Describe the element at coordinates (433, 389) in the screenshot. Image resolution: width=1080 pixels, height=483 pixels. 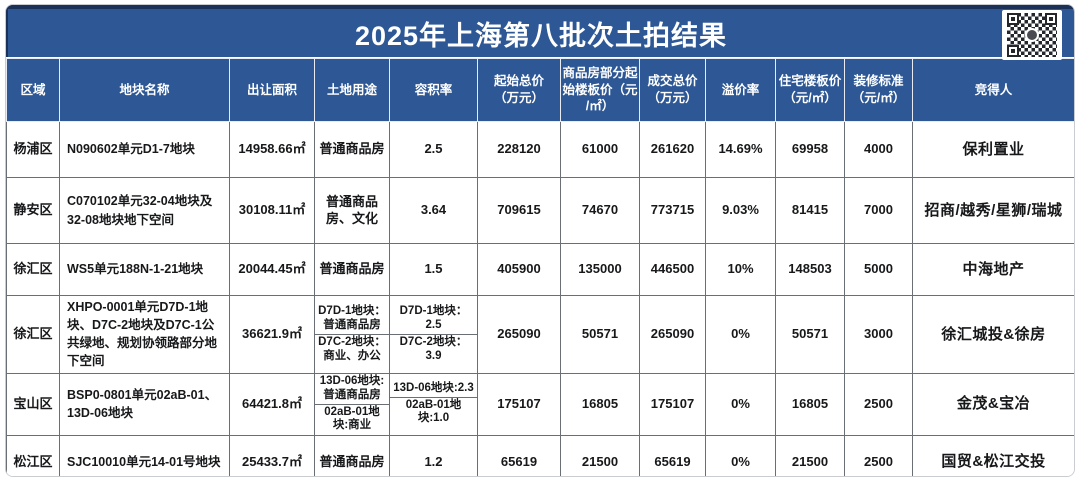
I see `cell-far-sub: 13D-06地块:2.3` at that location.